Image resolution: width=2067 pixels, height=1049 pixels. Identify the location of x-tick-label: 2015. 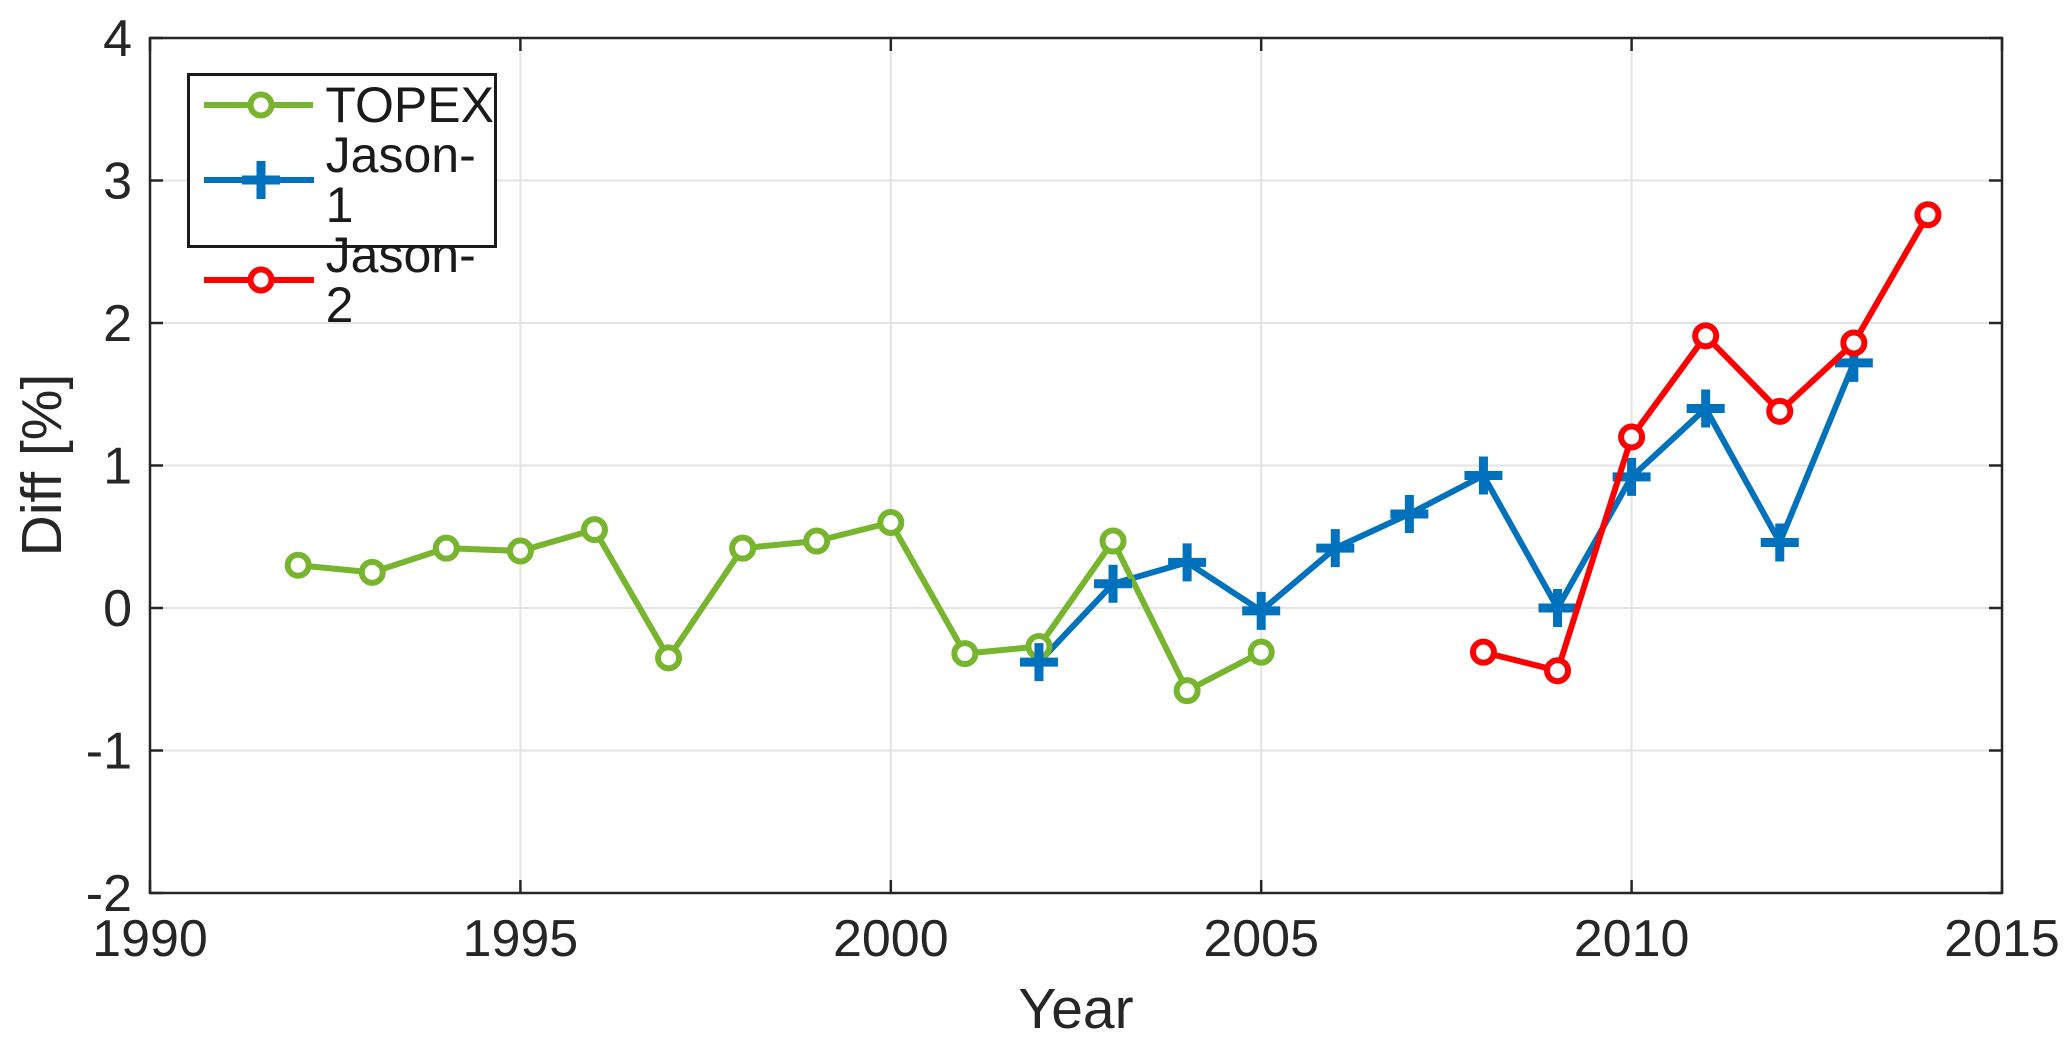
(2002, 939).